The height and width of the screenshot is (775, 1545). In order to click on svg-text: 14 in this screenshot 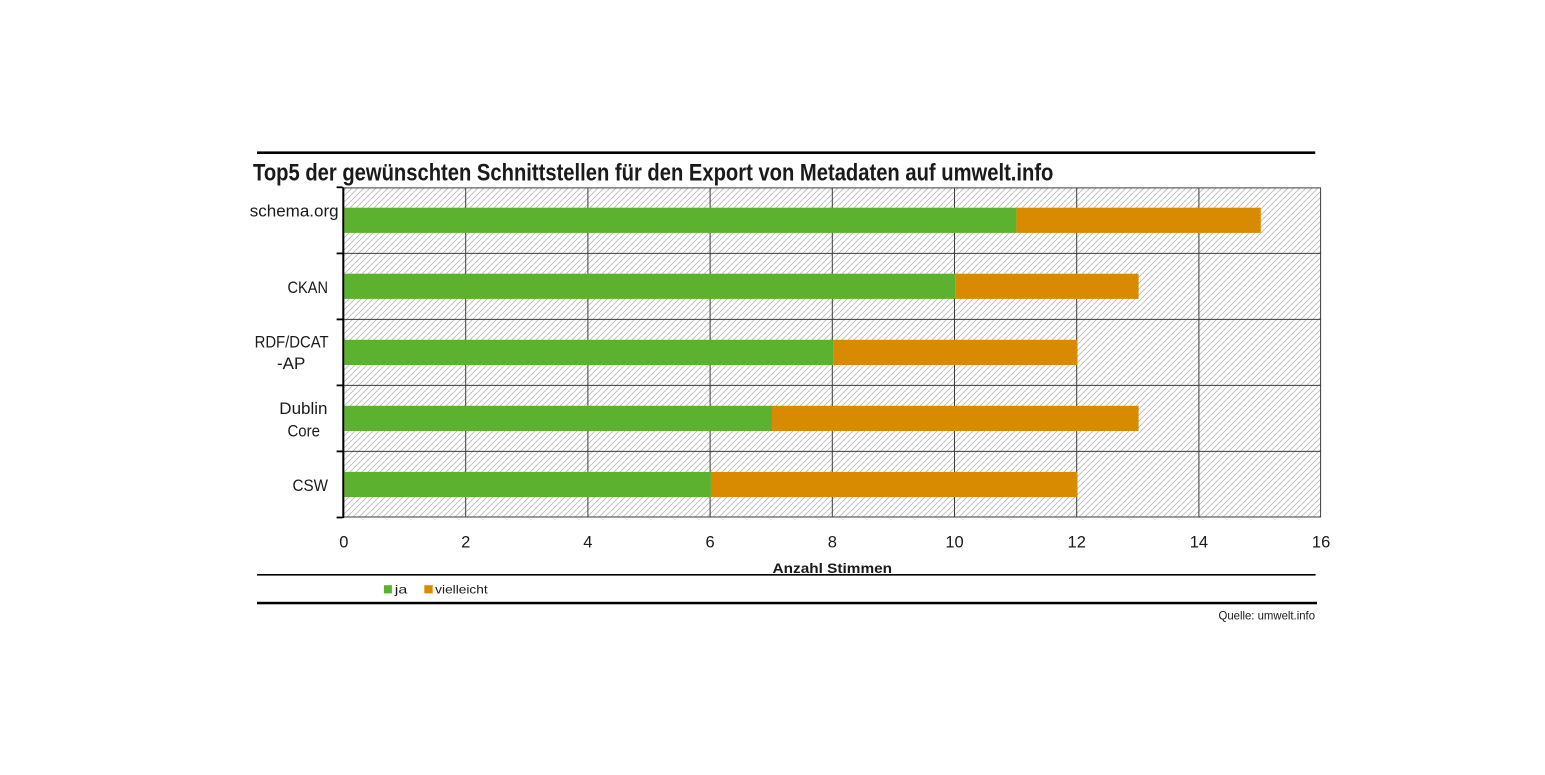, I will do `click(1199, 542)`.